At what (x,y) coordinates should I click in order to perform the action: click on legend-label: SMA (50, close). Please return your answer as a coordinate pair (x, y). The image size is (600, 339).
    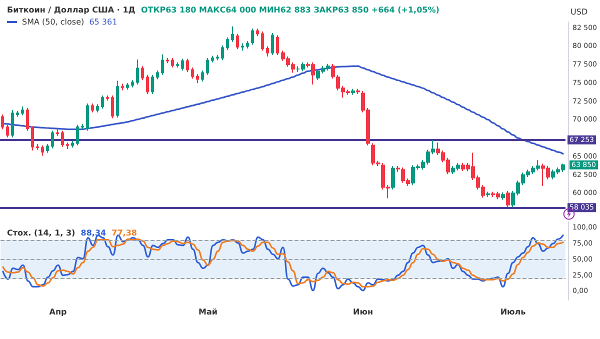
    Looking at the image, I should click on (56, 22).